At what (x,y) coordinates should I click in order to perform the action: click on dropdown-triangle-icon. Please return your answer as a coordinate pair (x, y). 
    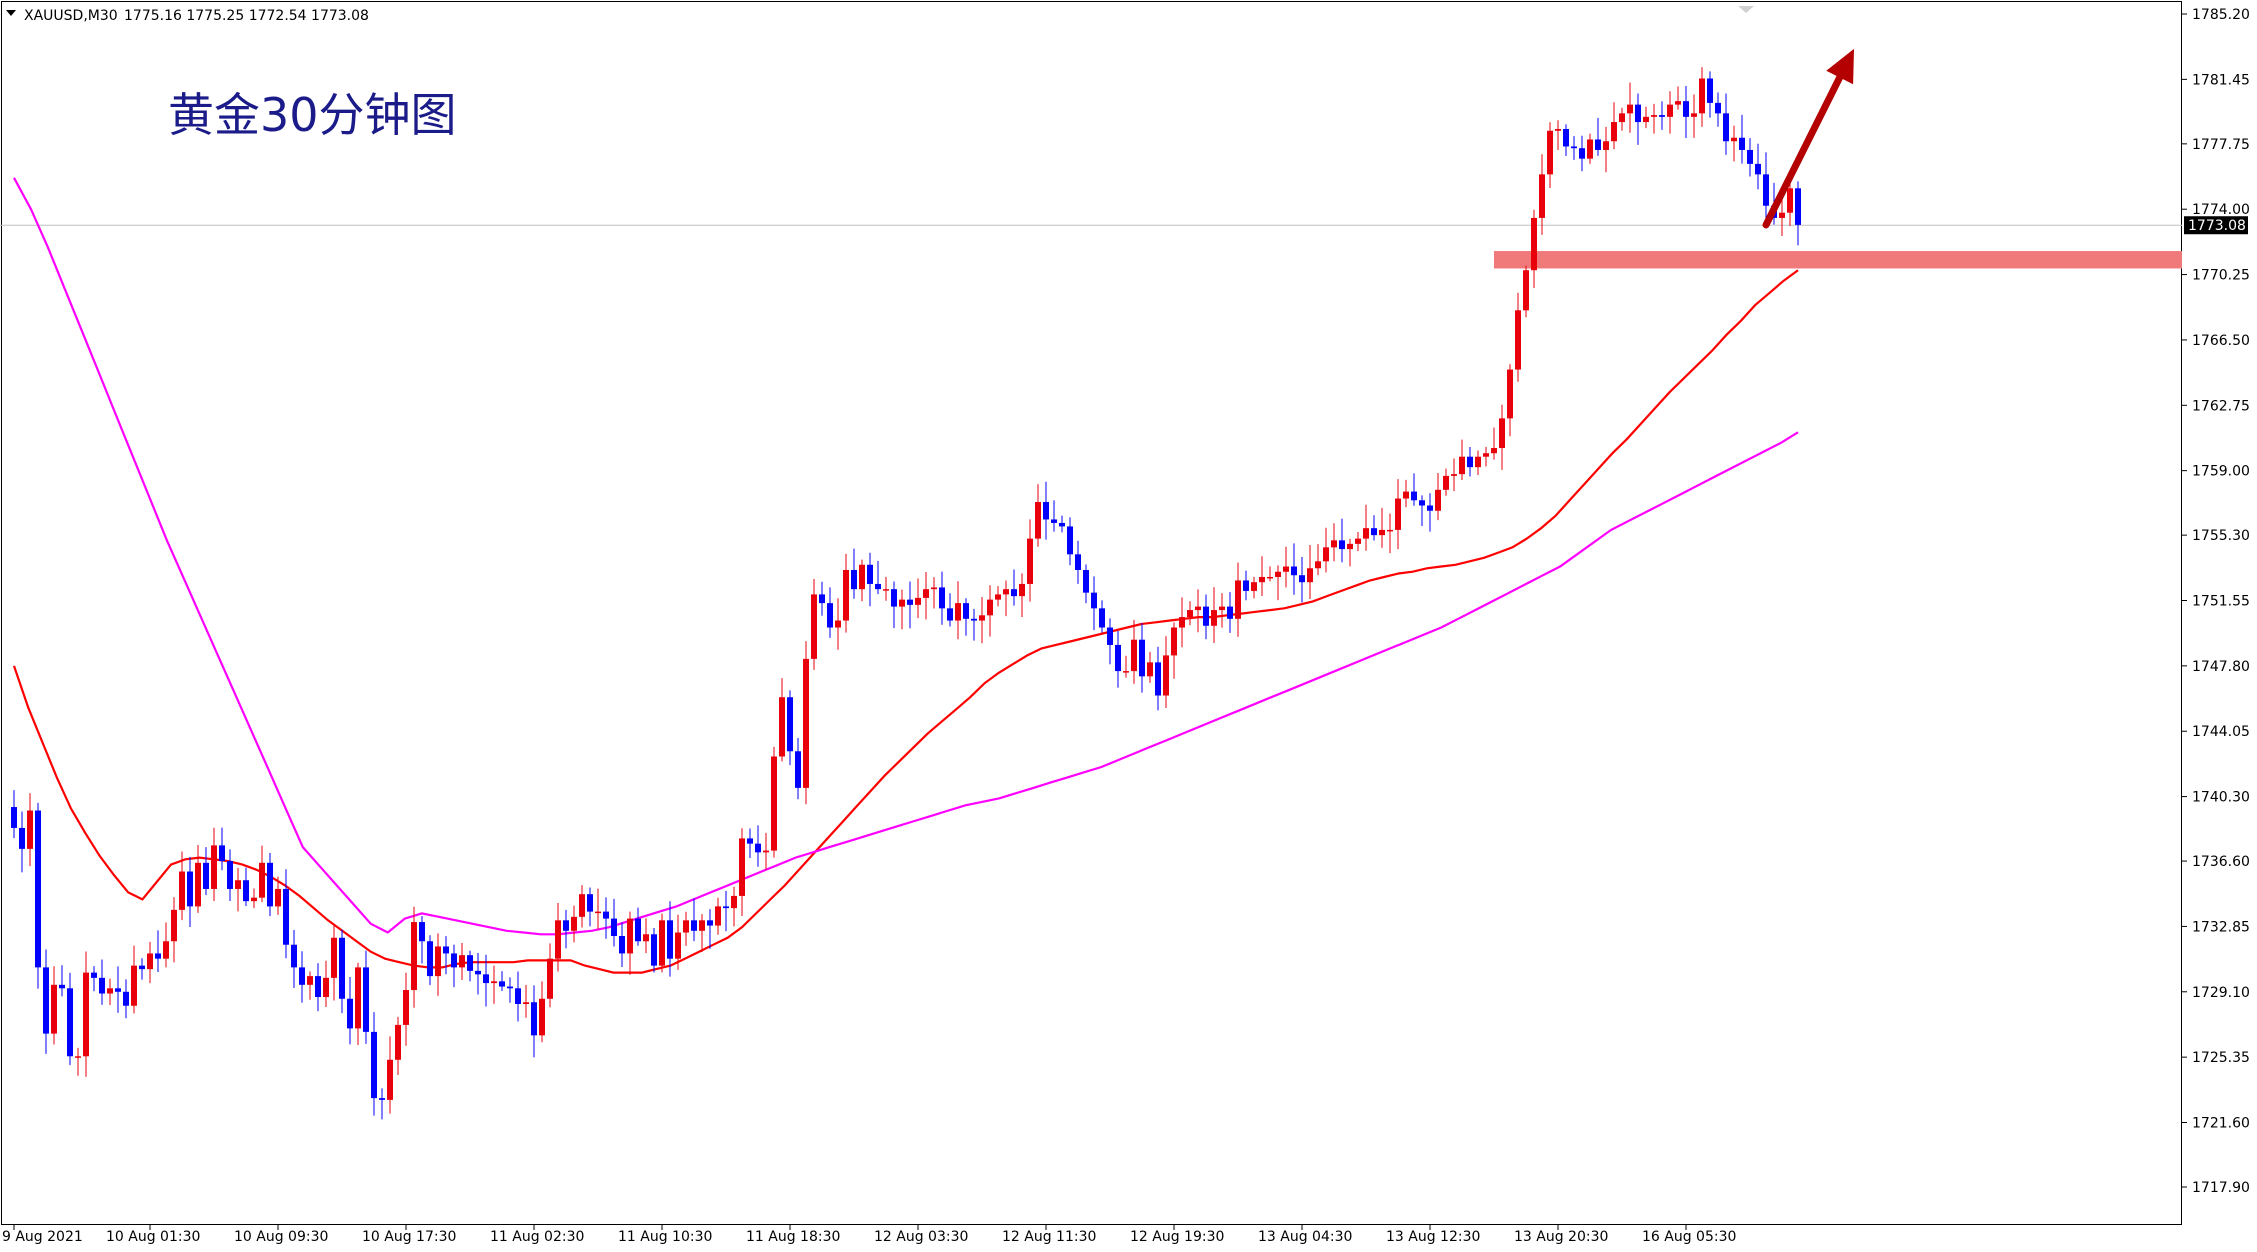
    Looking at the image, I should click on (11, 13).